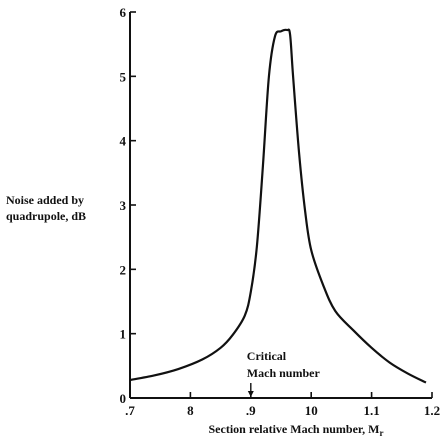 The height and width of the screenshot is (441, 444). I want to click on annotation-line-2: Mach number, so click(284, 373).